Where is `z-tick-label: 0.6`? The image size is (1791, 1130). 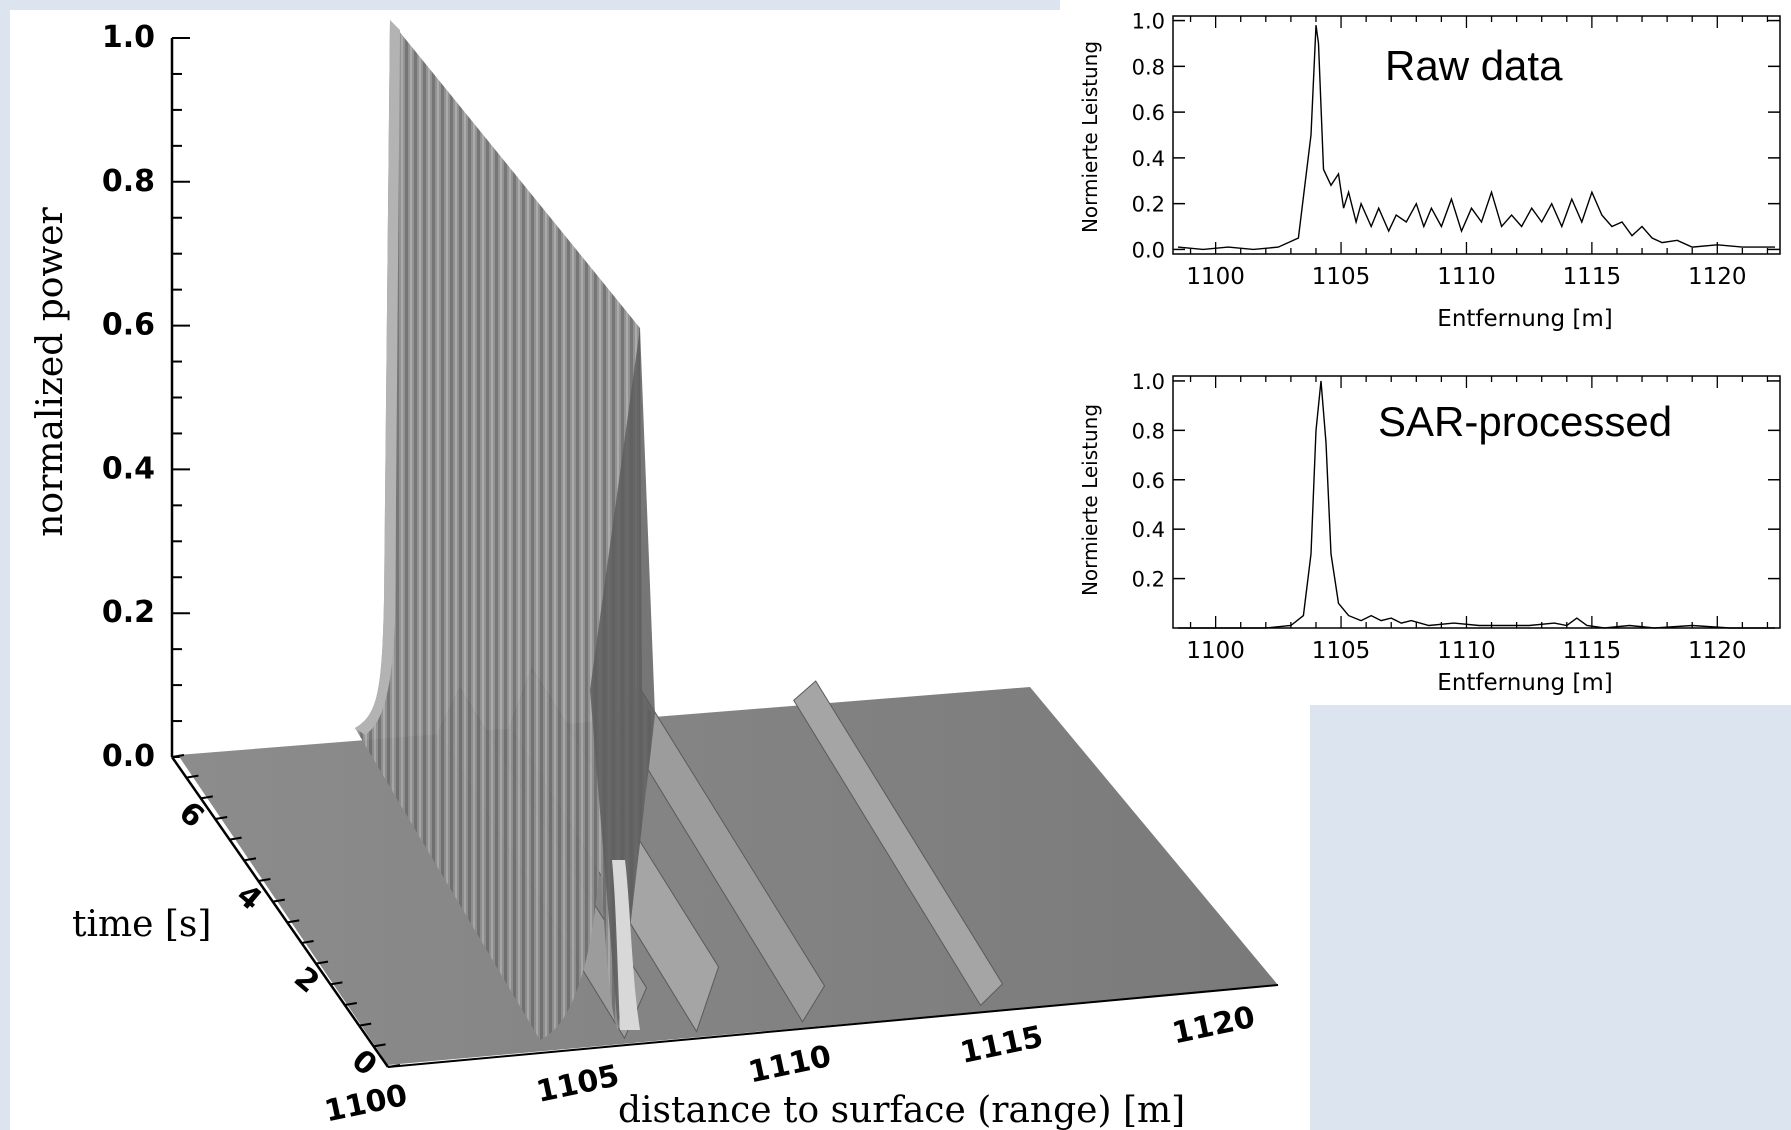
z-tick-label: 0.6 is located at coordinates (128, 325).